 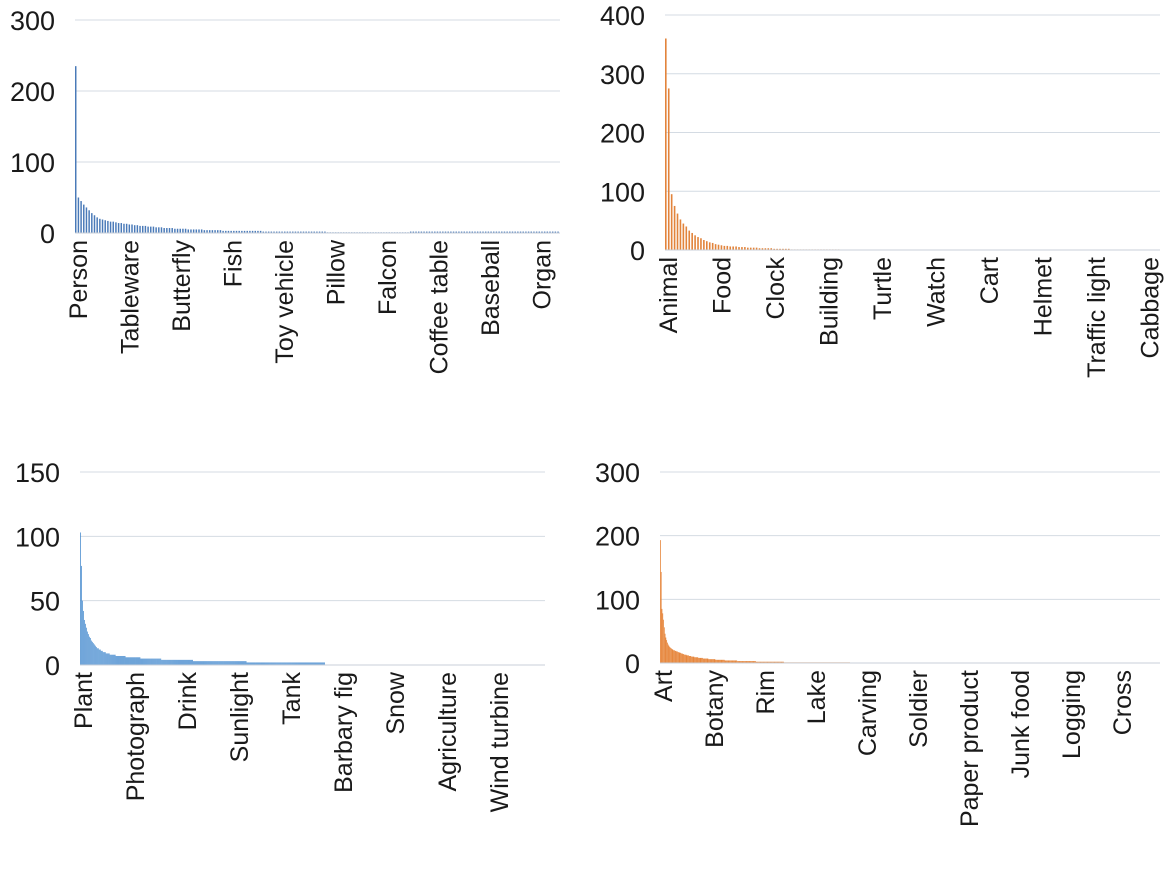 I want to click on x-tick-label: Junk food, so click(x=1021, y=724).